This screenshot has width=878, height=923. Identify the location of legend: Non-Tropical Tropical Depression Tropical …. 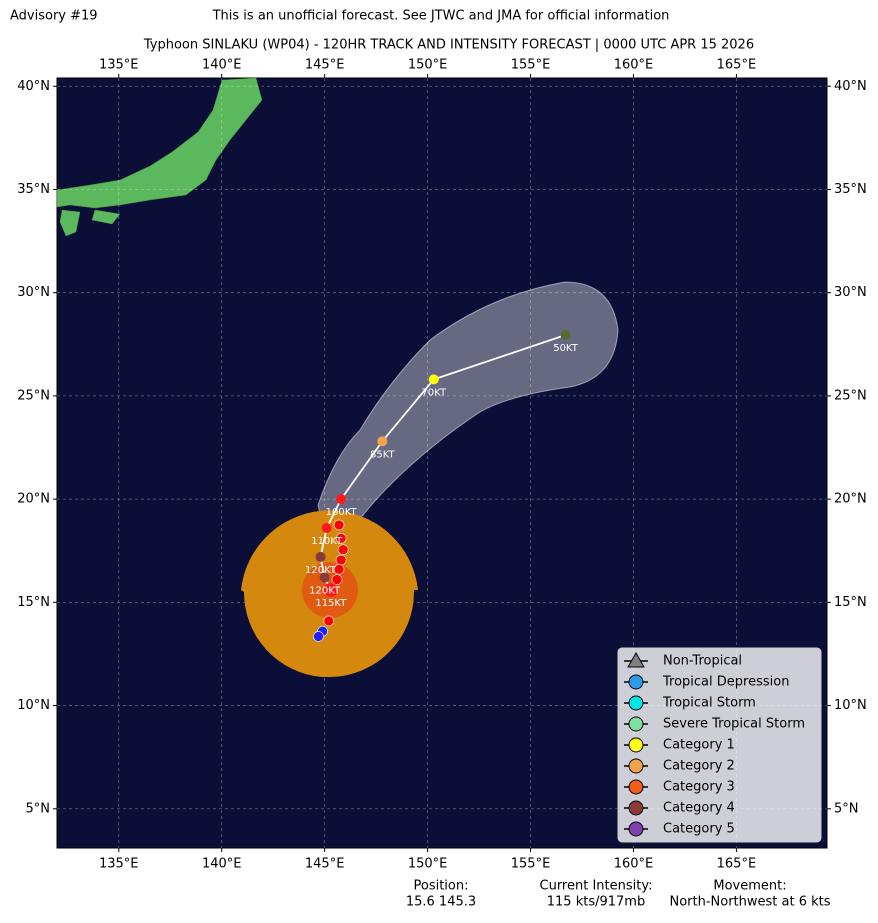
(714, 744).